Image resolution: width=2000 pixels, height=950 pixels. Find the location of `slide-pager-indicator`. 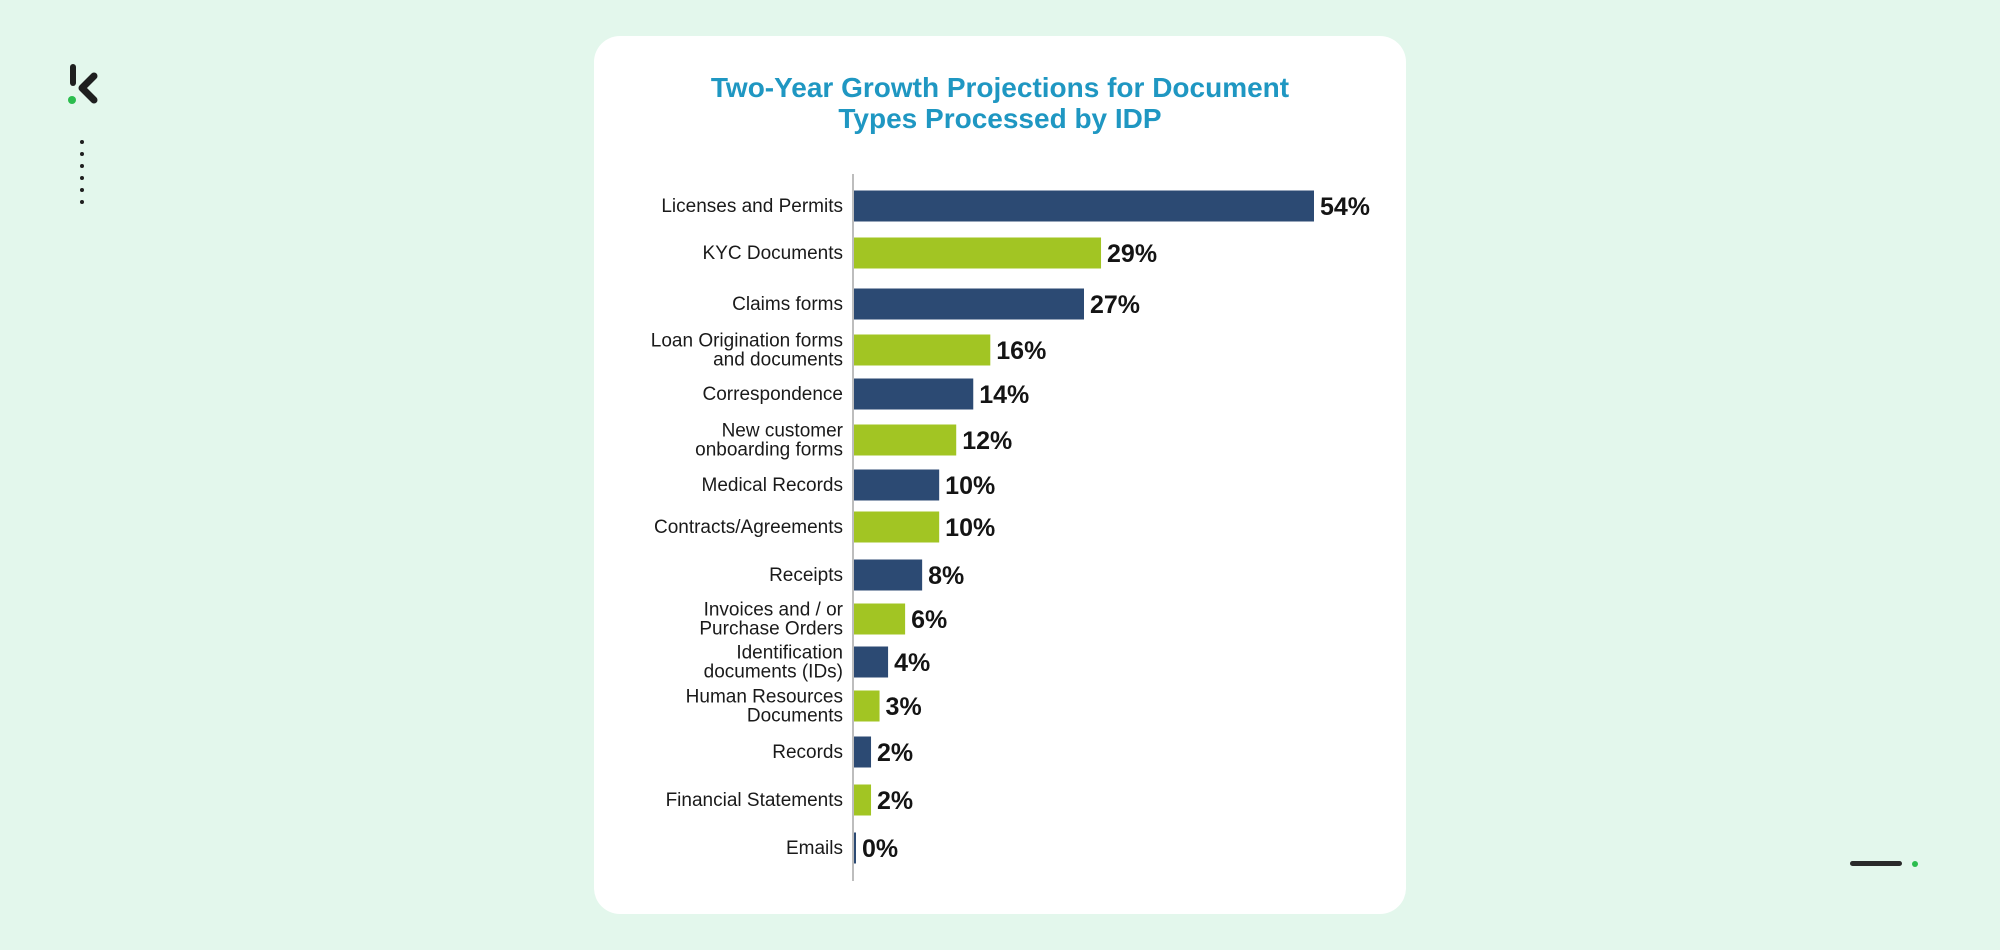

slide-pager-indicator is located at coordinates (1885, 864).